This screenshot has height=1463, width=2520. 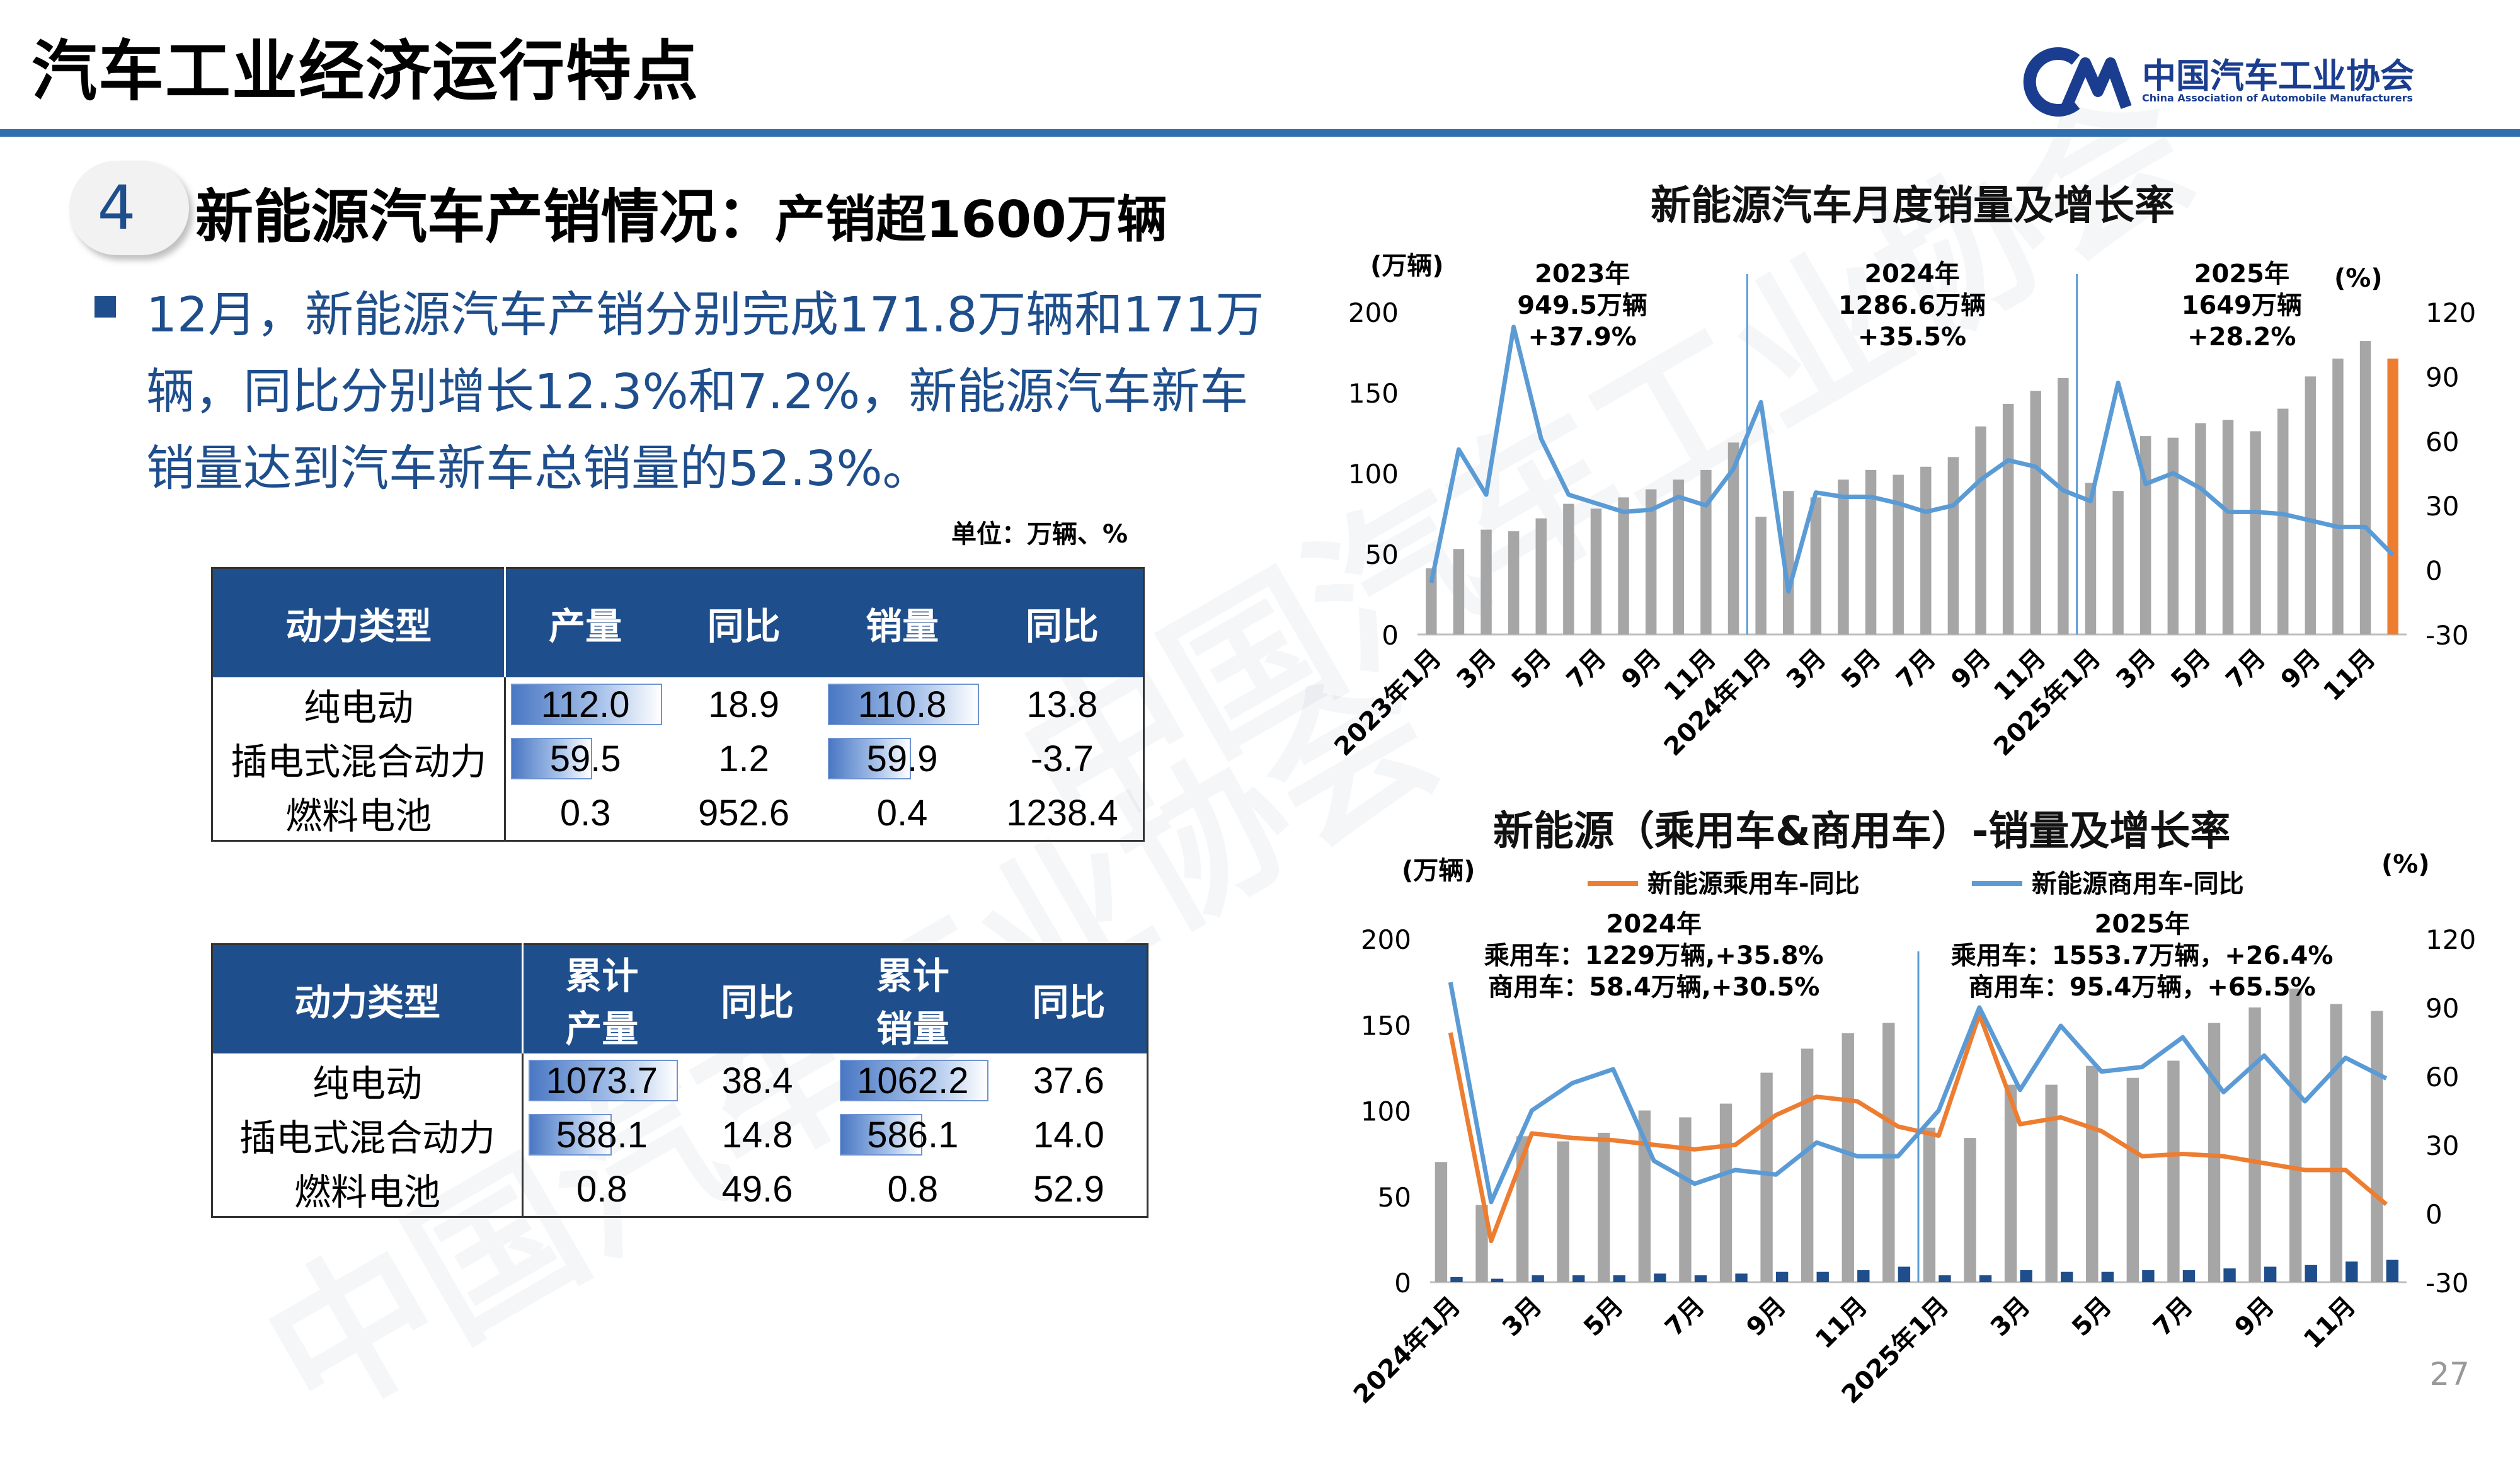 What do you see at coordinates (744, 813) in the screenshot?
I see `value-cell: 952.6` at bounding box center [744, 813].